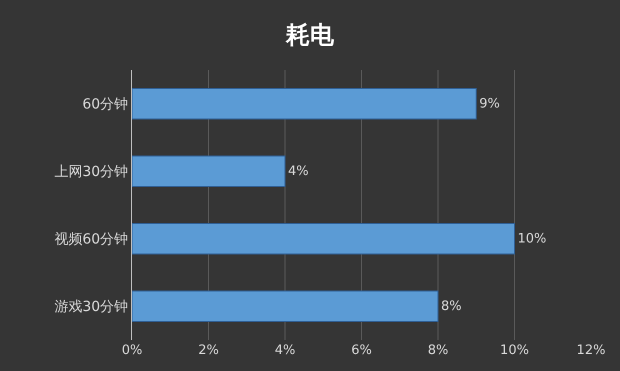  I want to click on data-label: 8%, so click(451, 306).